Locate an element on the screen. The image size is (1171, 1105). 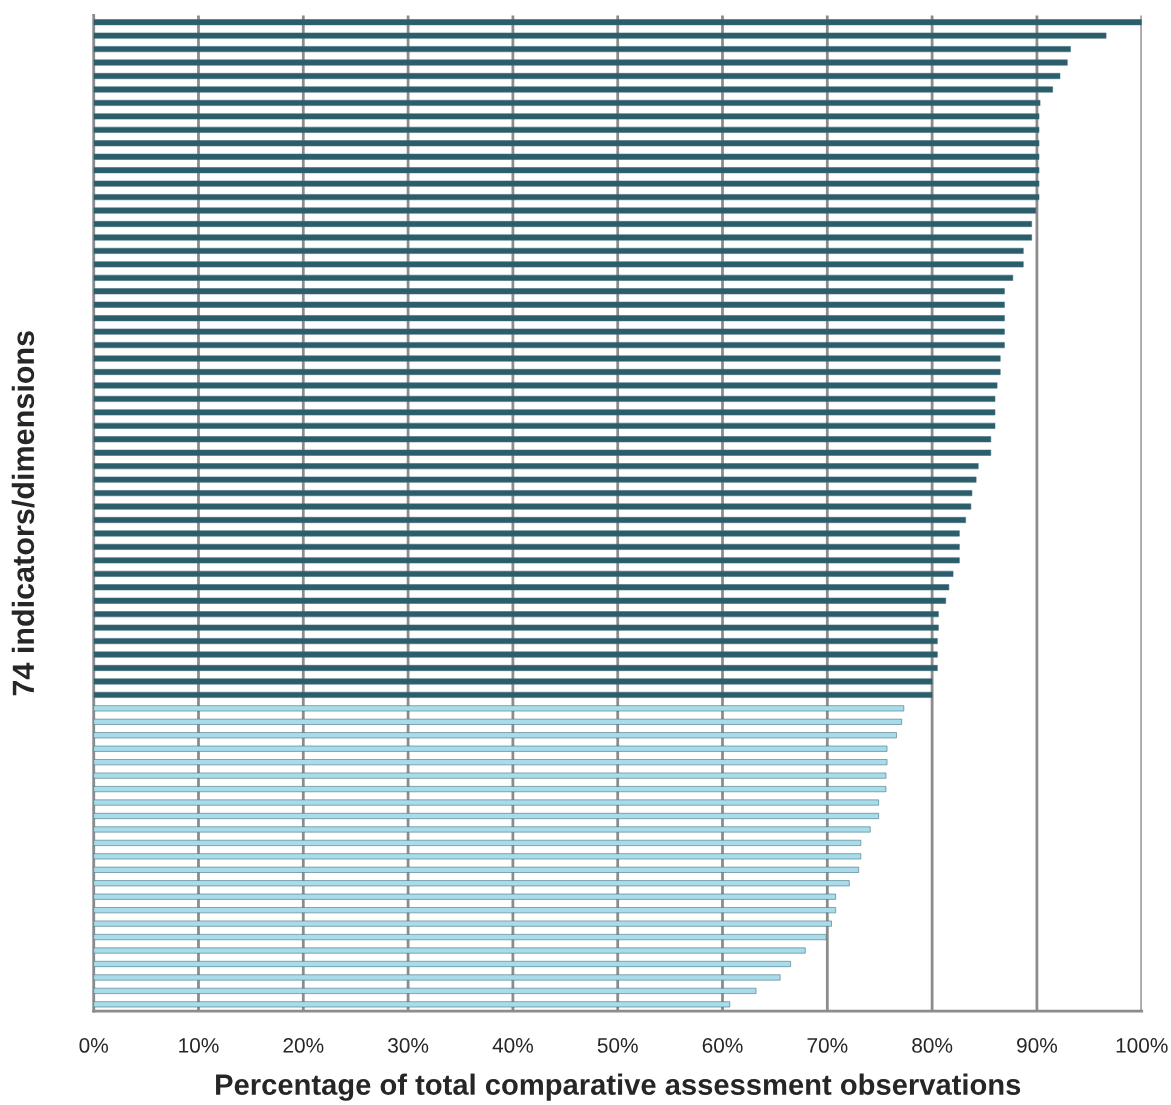
x-tick-label: 60% is located at coordinates (722, 1045).